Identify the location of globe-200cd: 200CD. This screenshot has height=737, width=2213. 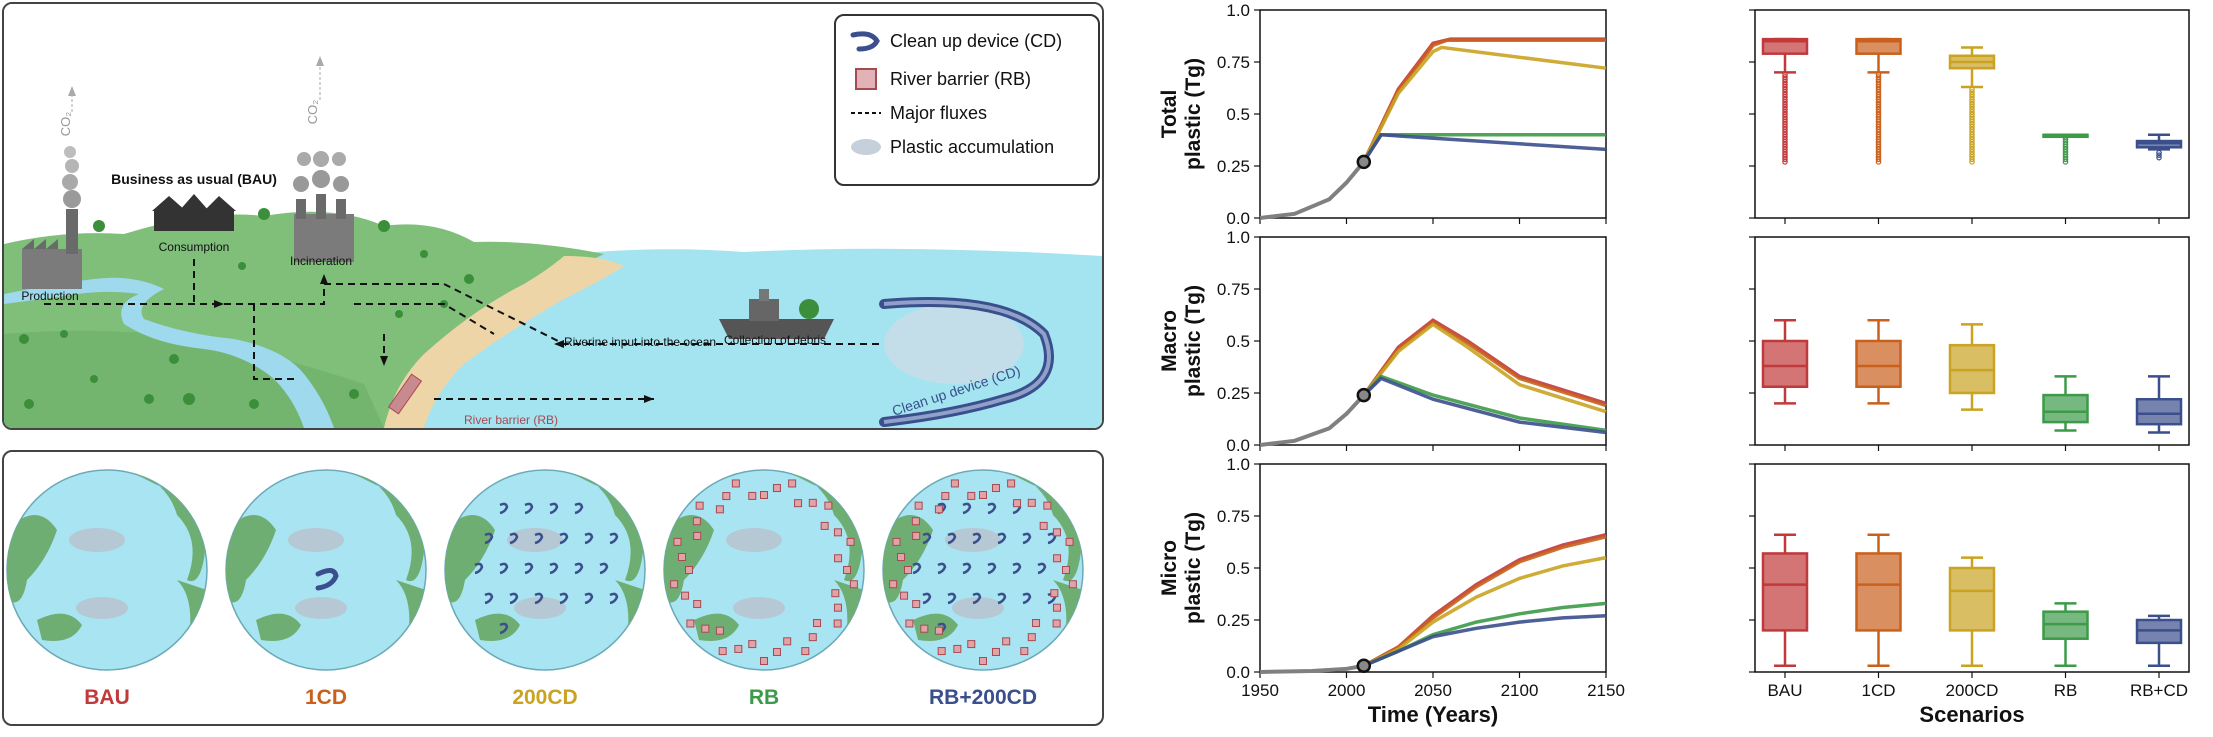
(545, 589).